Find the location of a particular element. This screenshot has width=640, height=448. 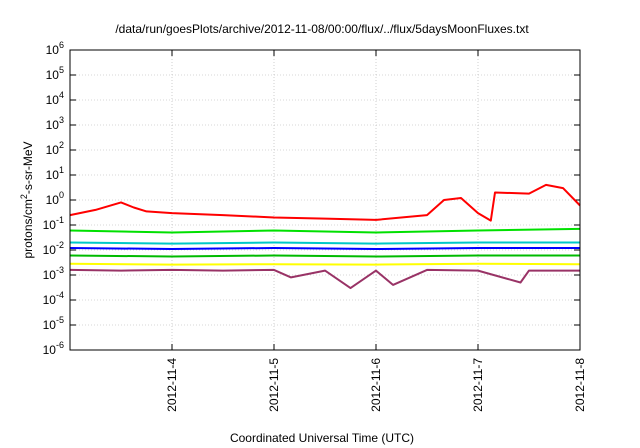

y-tick-label: 10⁻⁶ is located at coordinates (53, 348).